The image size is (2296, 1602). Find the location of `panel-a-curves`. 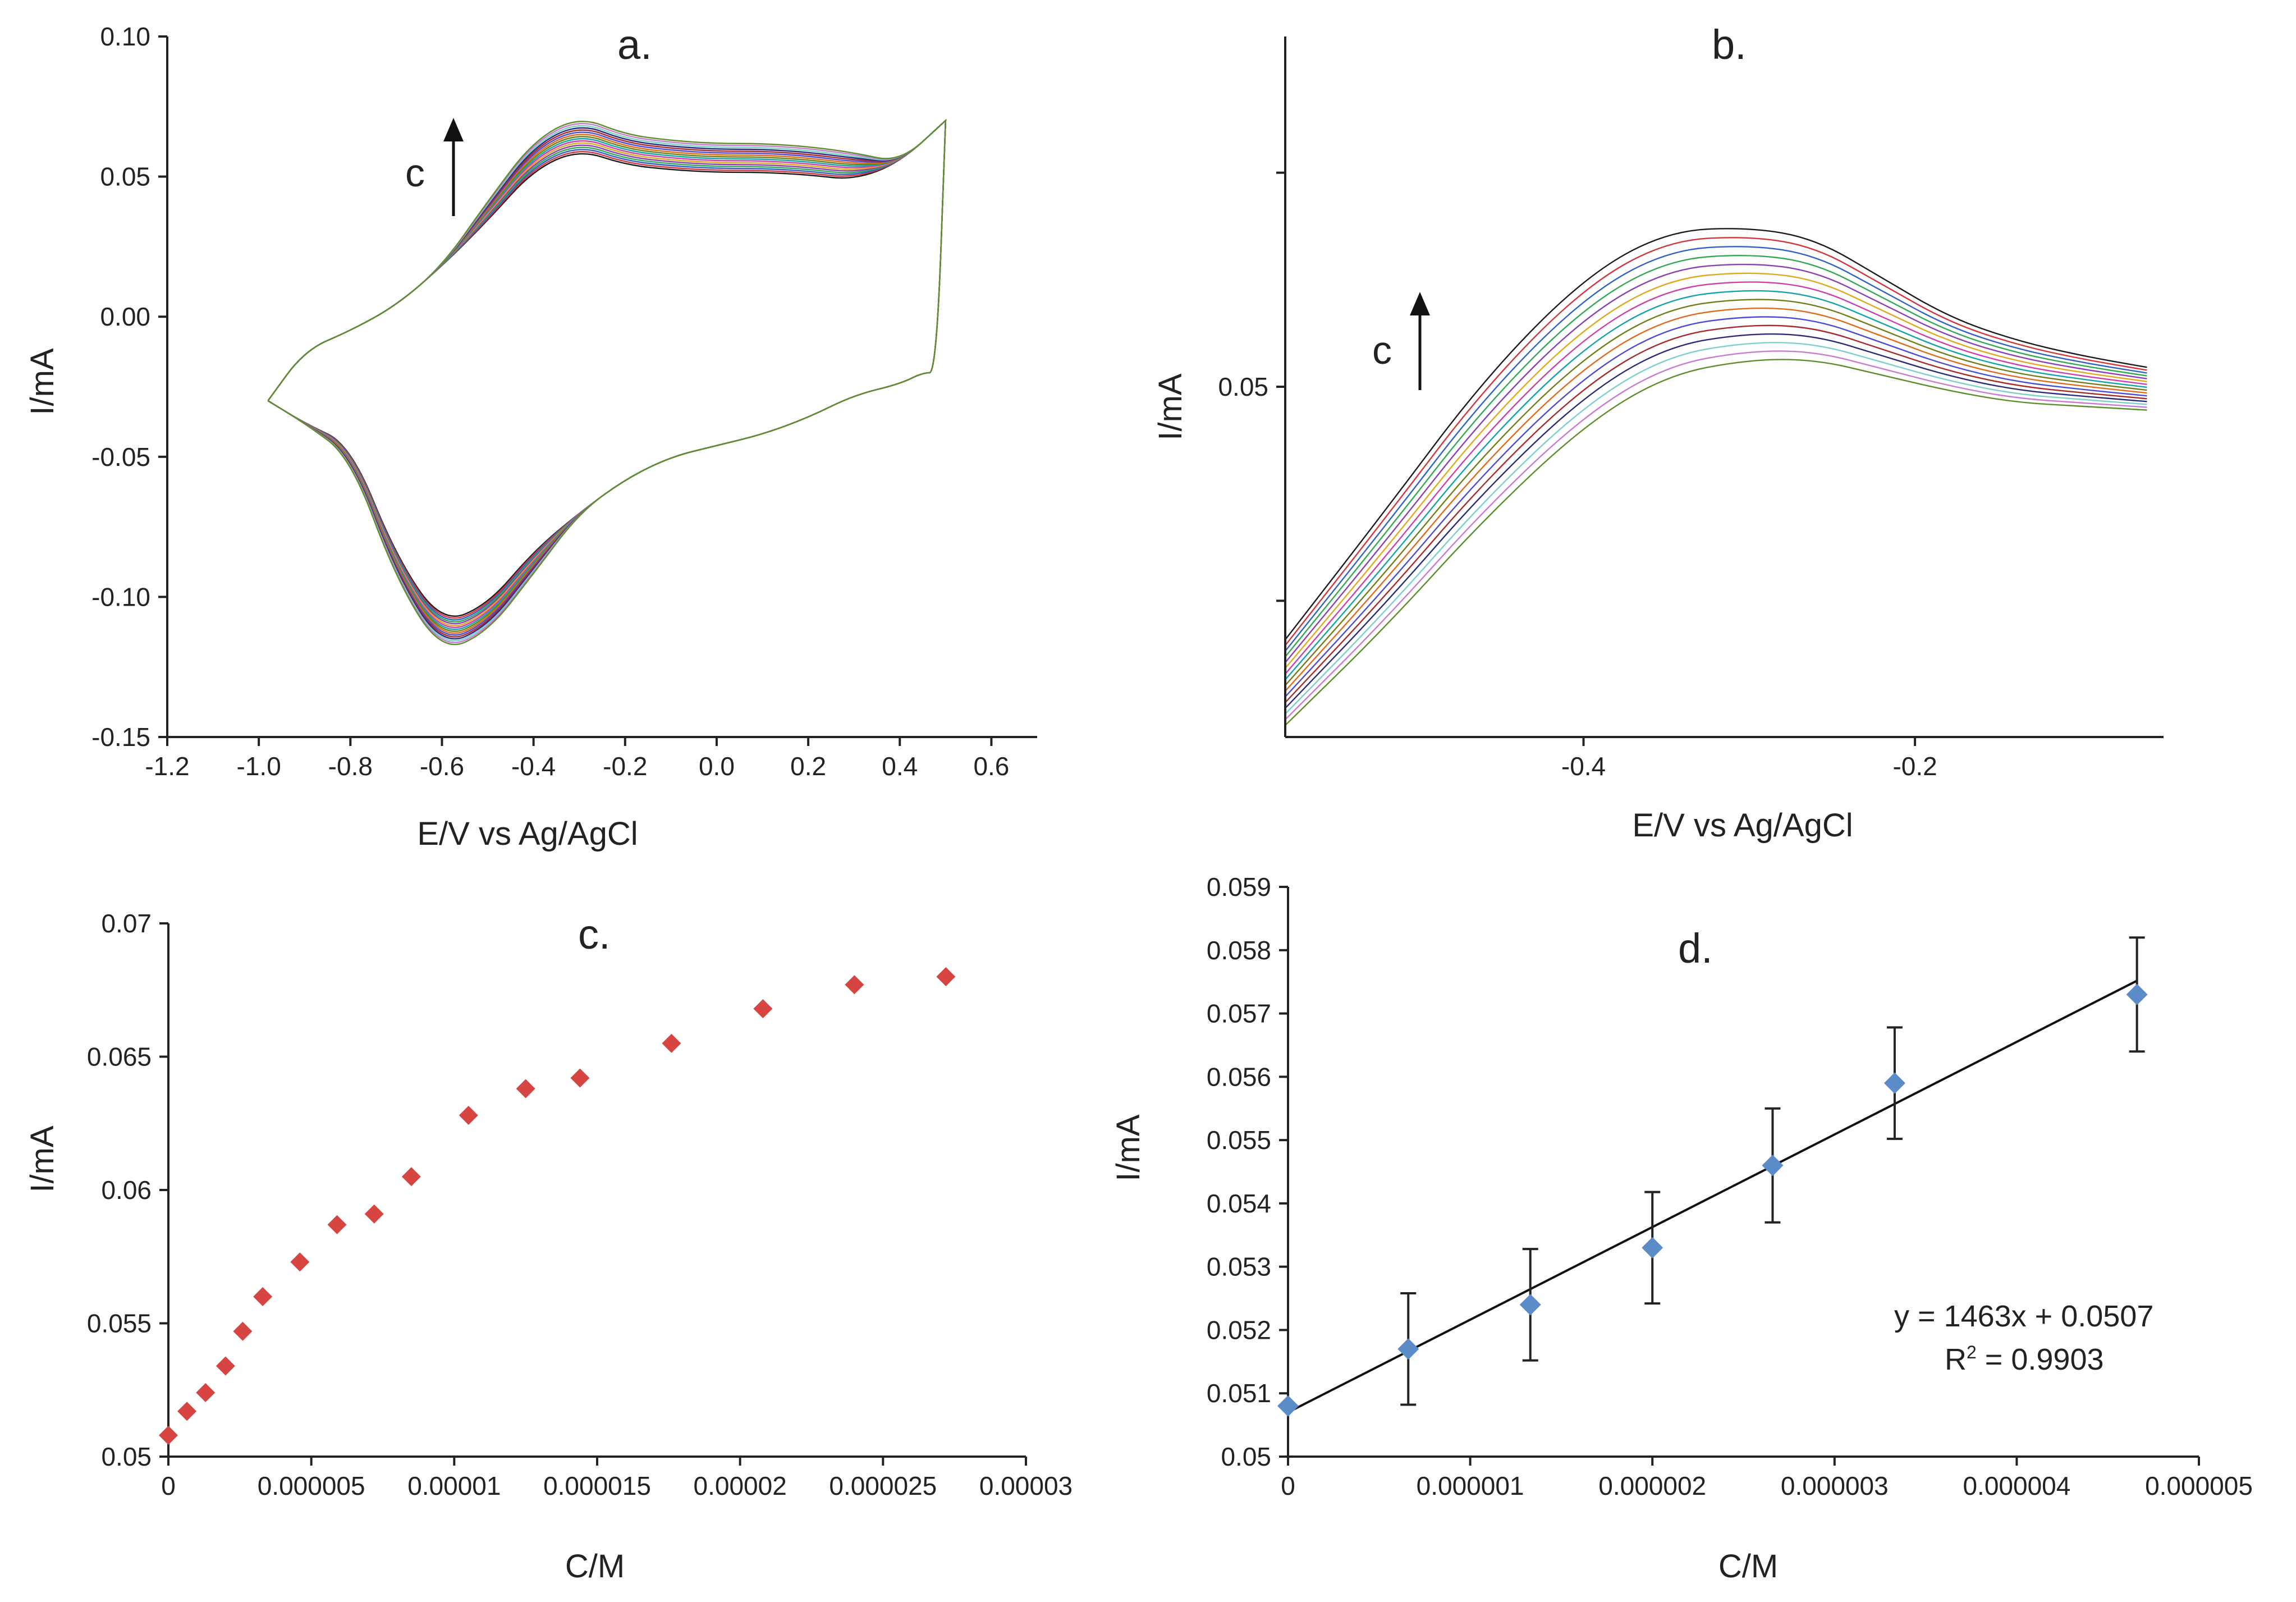

panel-a-curves is located at coordinates (607, 382).